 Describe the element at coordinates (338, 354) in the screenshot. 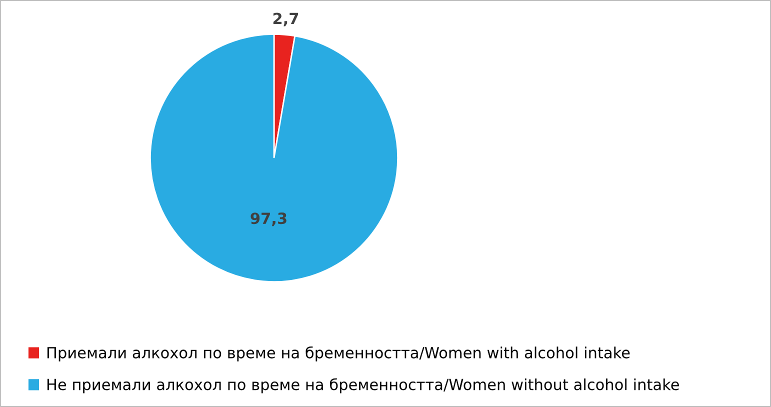

I see `legend-label: Приемали алкохол по време на бременността/Women with alcohol intake` at that location.